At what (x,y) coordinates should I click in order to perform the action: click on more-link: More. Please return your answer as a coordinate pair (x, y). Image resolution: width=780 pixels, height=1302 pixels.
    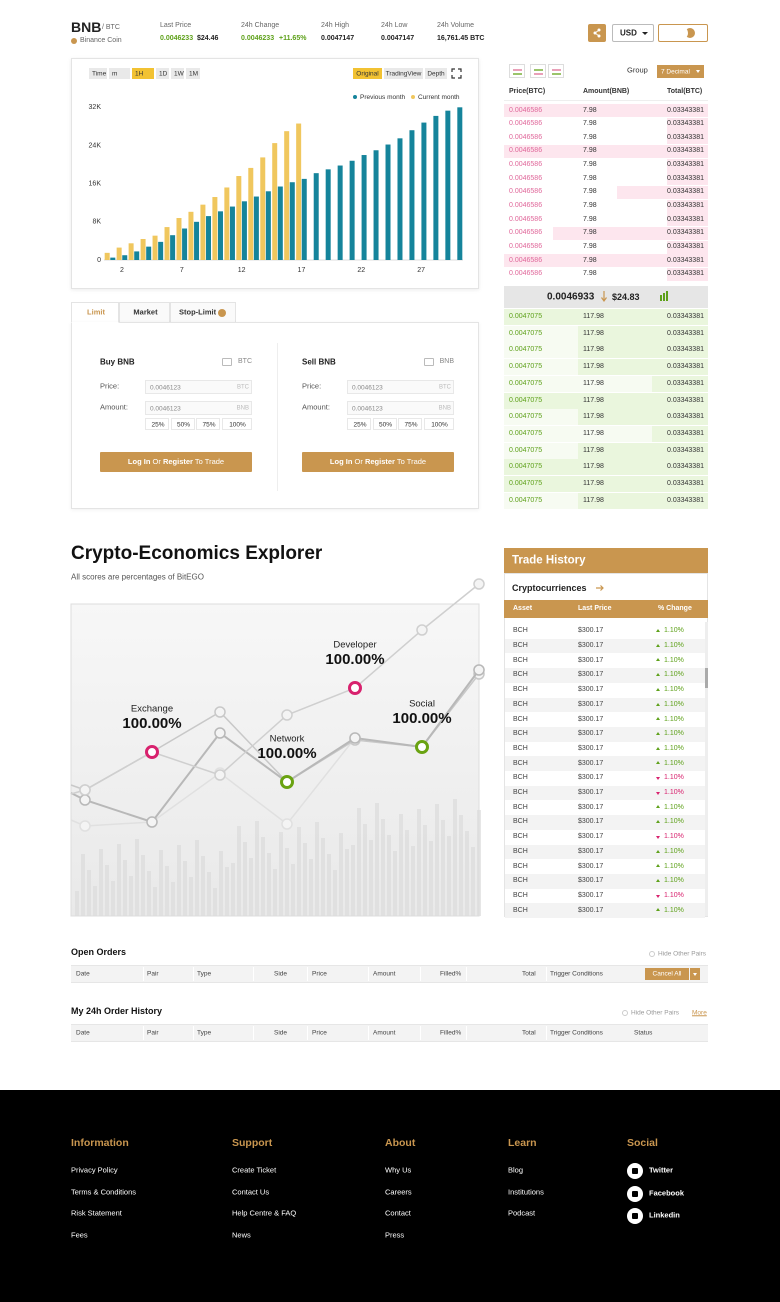
    Looking at the image, I should click on (699, 1013).